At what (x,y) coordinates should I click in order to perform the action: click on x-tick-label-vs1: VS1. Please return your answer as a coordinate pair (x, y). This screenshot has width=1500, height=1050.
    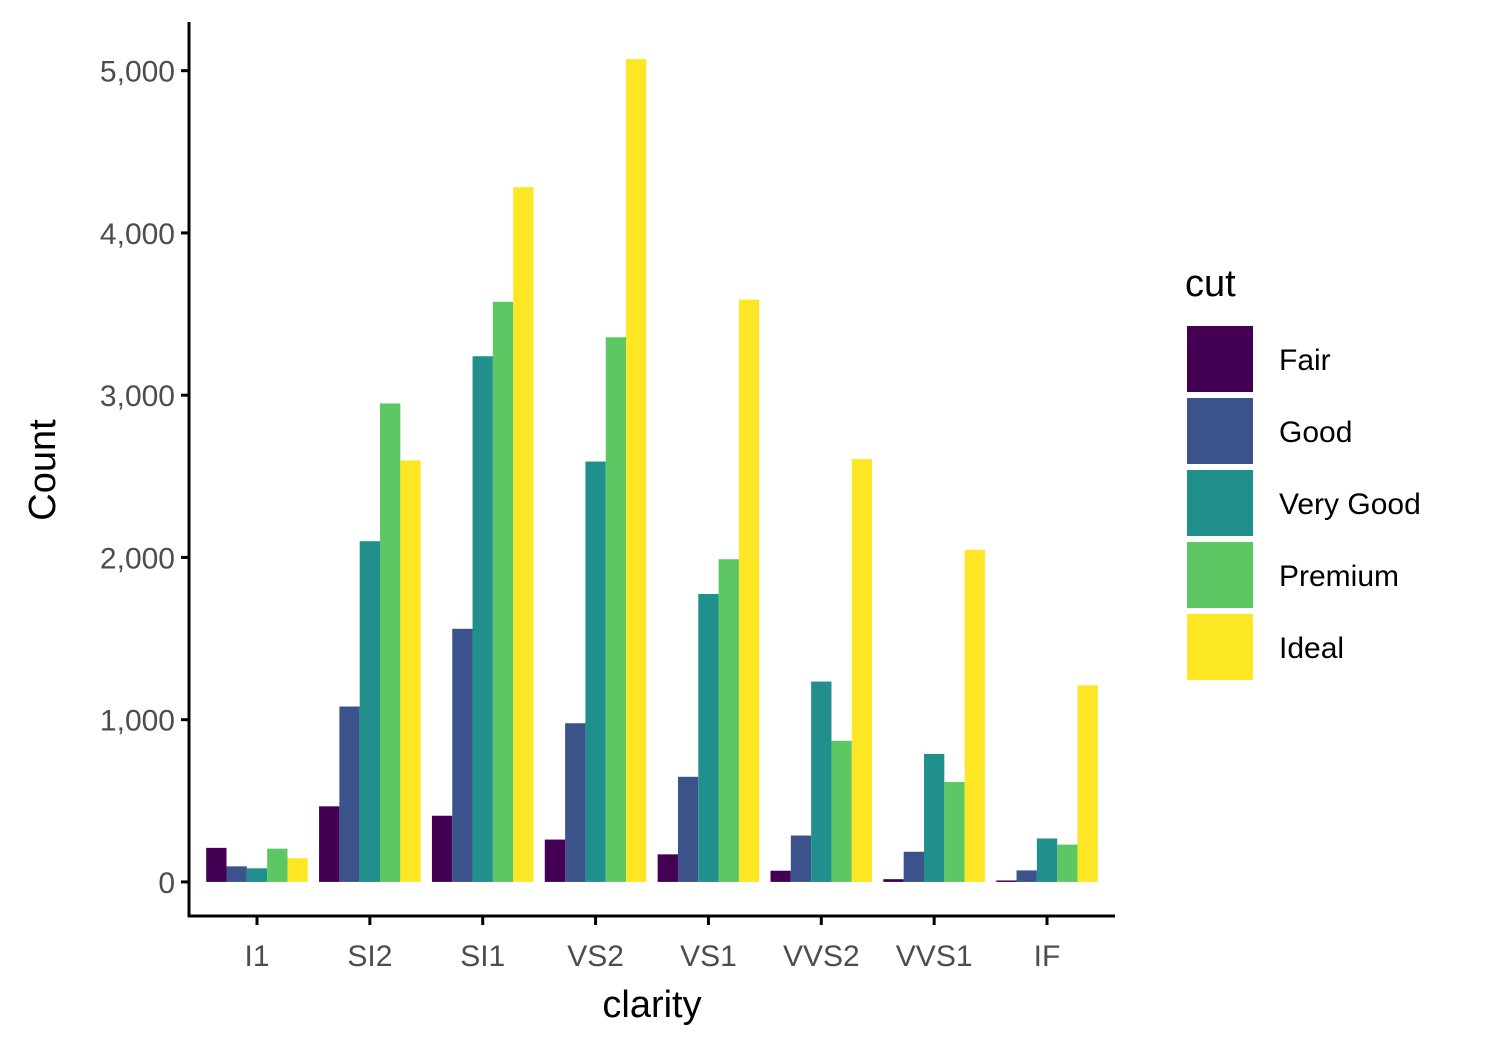
    Looking at the image, I should click on (708, 956).